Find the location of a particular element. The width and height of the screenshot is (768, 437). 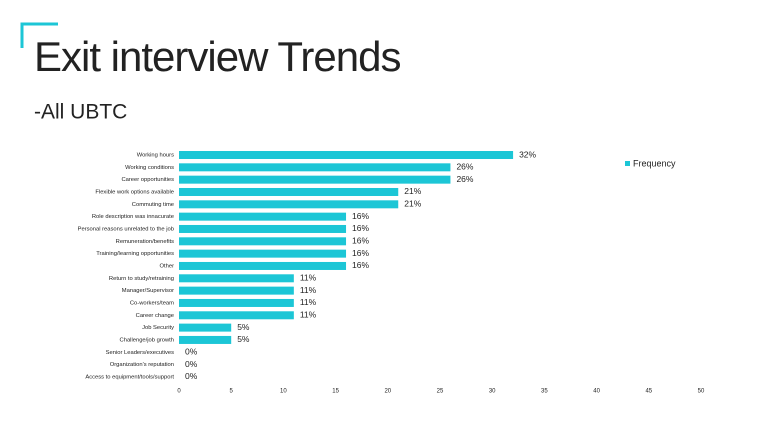

y-tick-label: Career change is located at coordinates (155, 316).